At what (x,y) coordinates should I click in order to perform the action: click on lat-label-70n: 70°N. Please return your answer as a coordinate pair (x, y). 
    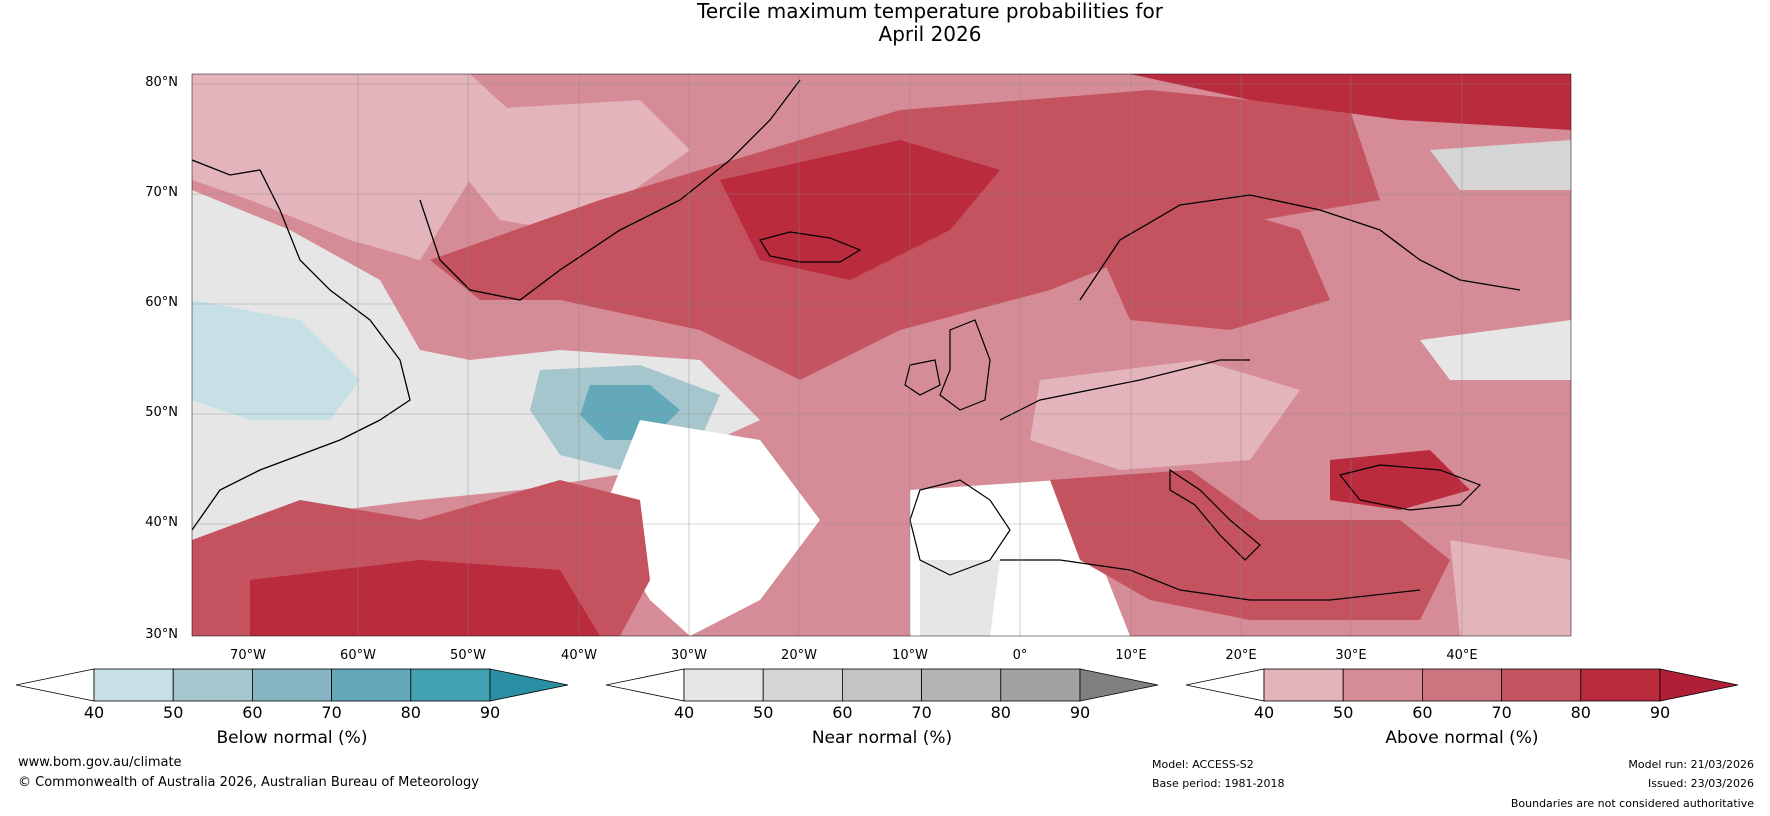
    Looking at the image, I should click on (161, 192).